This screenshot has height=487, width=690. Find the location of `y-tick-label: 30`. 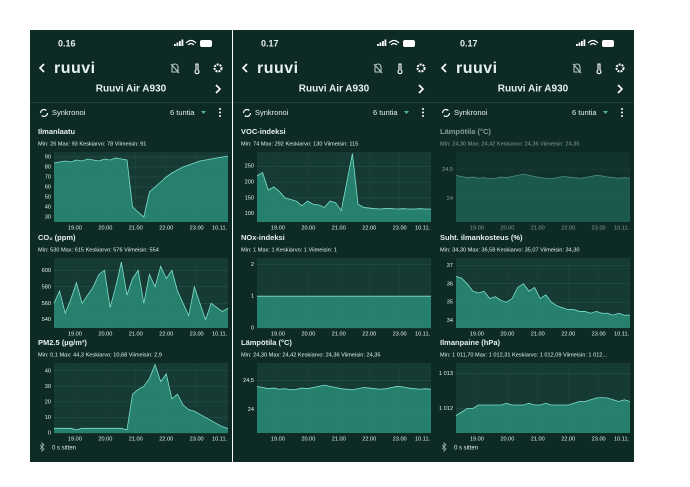

y-tick-label: 30 is located at coordinates (48, 217).